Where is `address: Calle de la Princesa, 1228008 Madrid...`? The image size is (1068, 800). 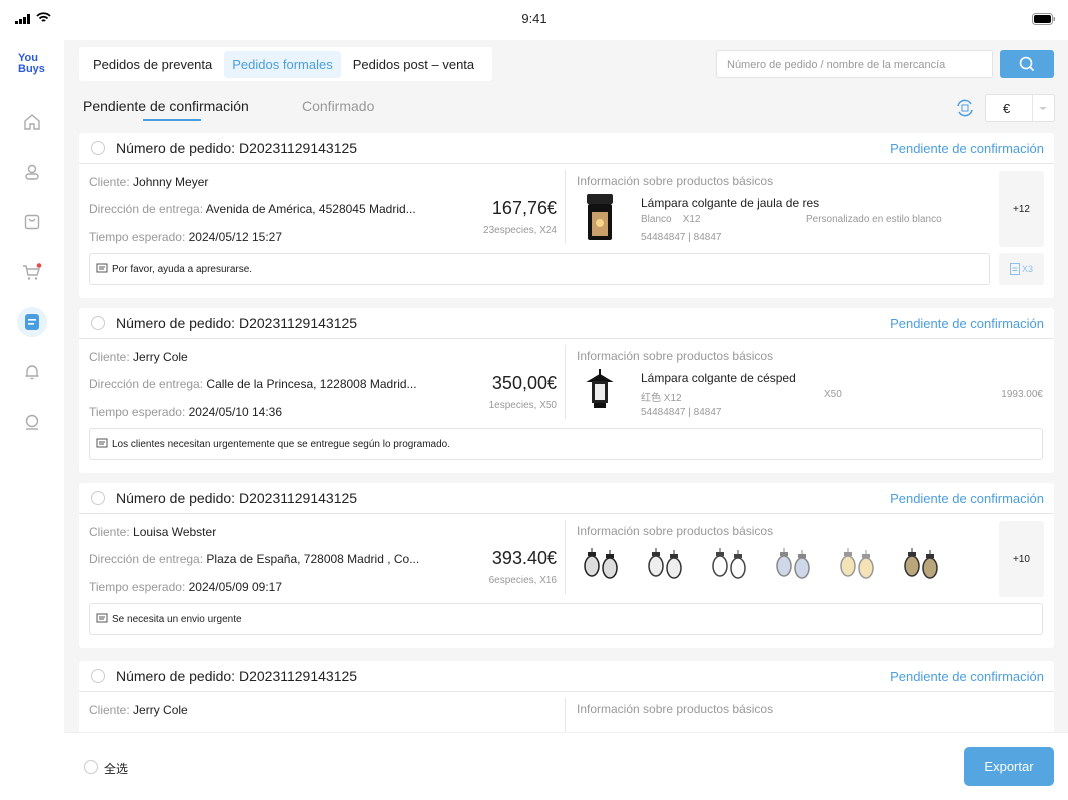
address: Calle de la Princesa, 1228008 Madrid... is located at coordinates (311, 384).